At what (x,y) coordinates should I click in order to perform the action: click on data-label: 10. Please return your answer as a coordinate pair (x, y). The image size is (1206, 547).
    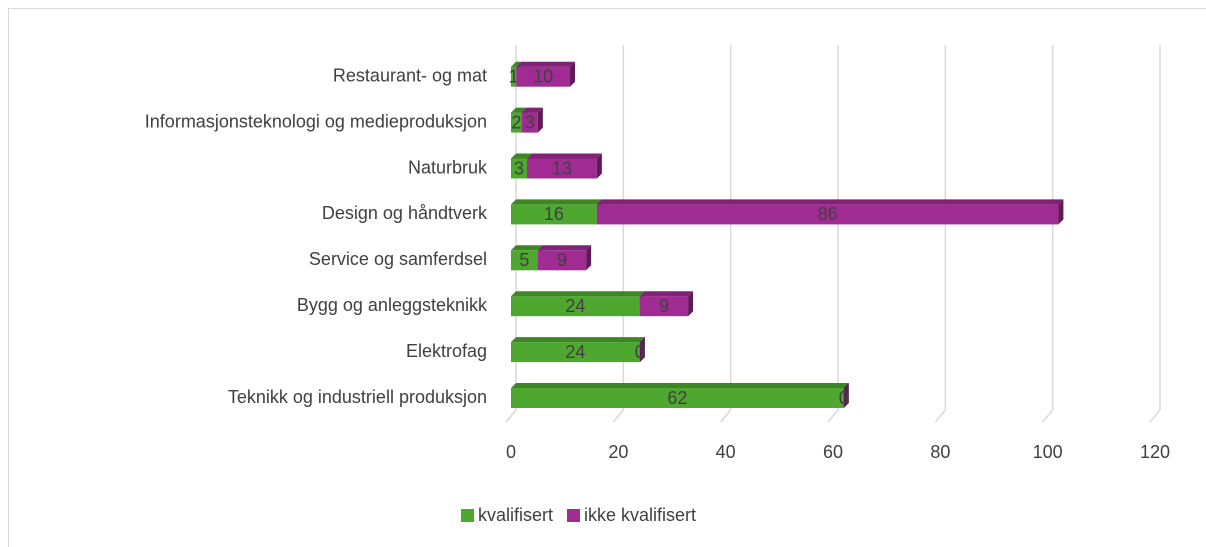
    Looking at the image, I should click on (543, 76).